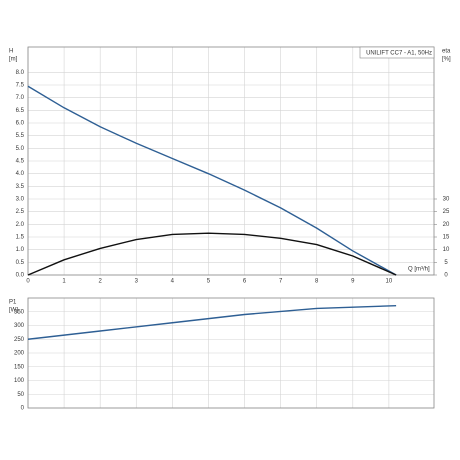 The height and width of the screenshot is (460, 460). I want to click on x-tick-label: 1, so click(64, 282).